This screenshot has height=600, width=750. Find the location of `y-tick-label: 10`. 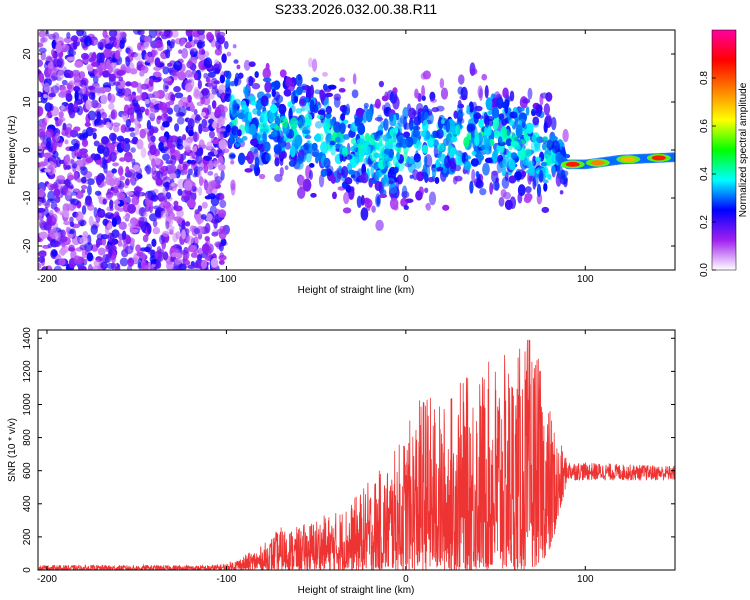

y-tick-label: 10 is located at coordinates (27, 102).